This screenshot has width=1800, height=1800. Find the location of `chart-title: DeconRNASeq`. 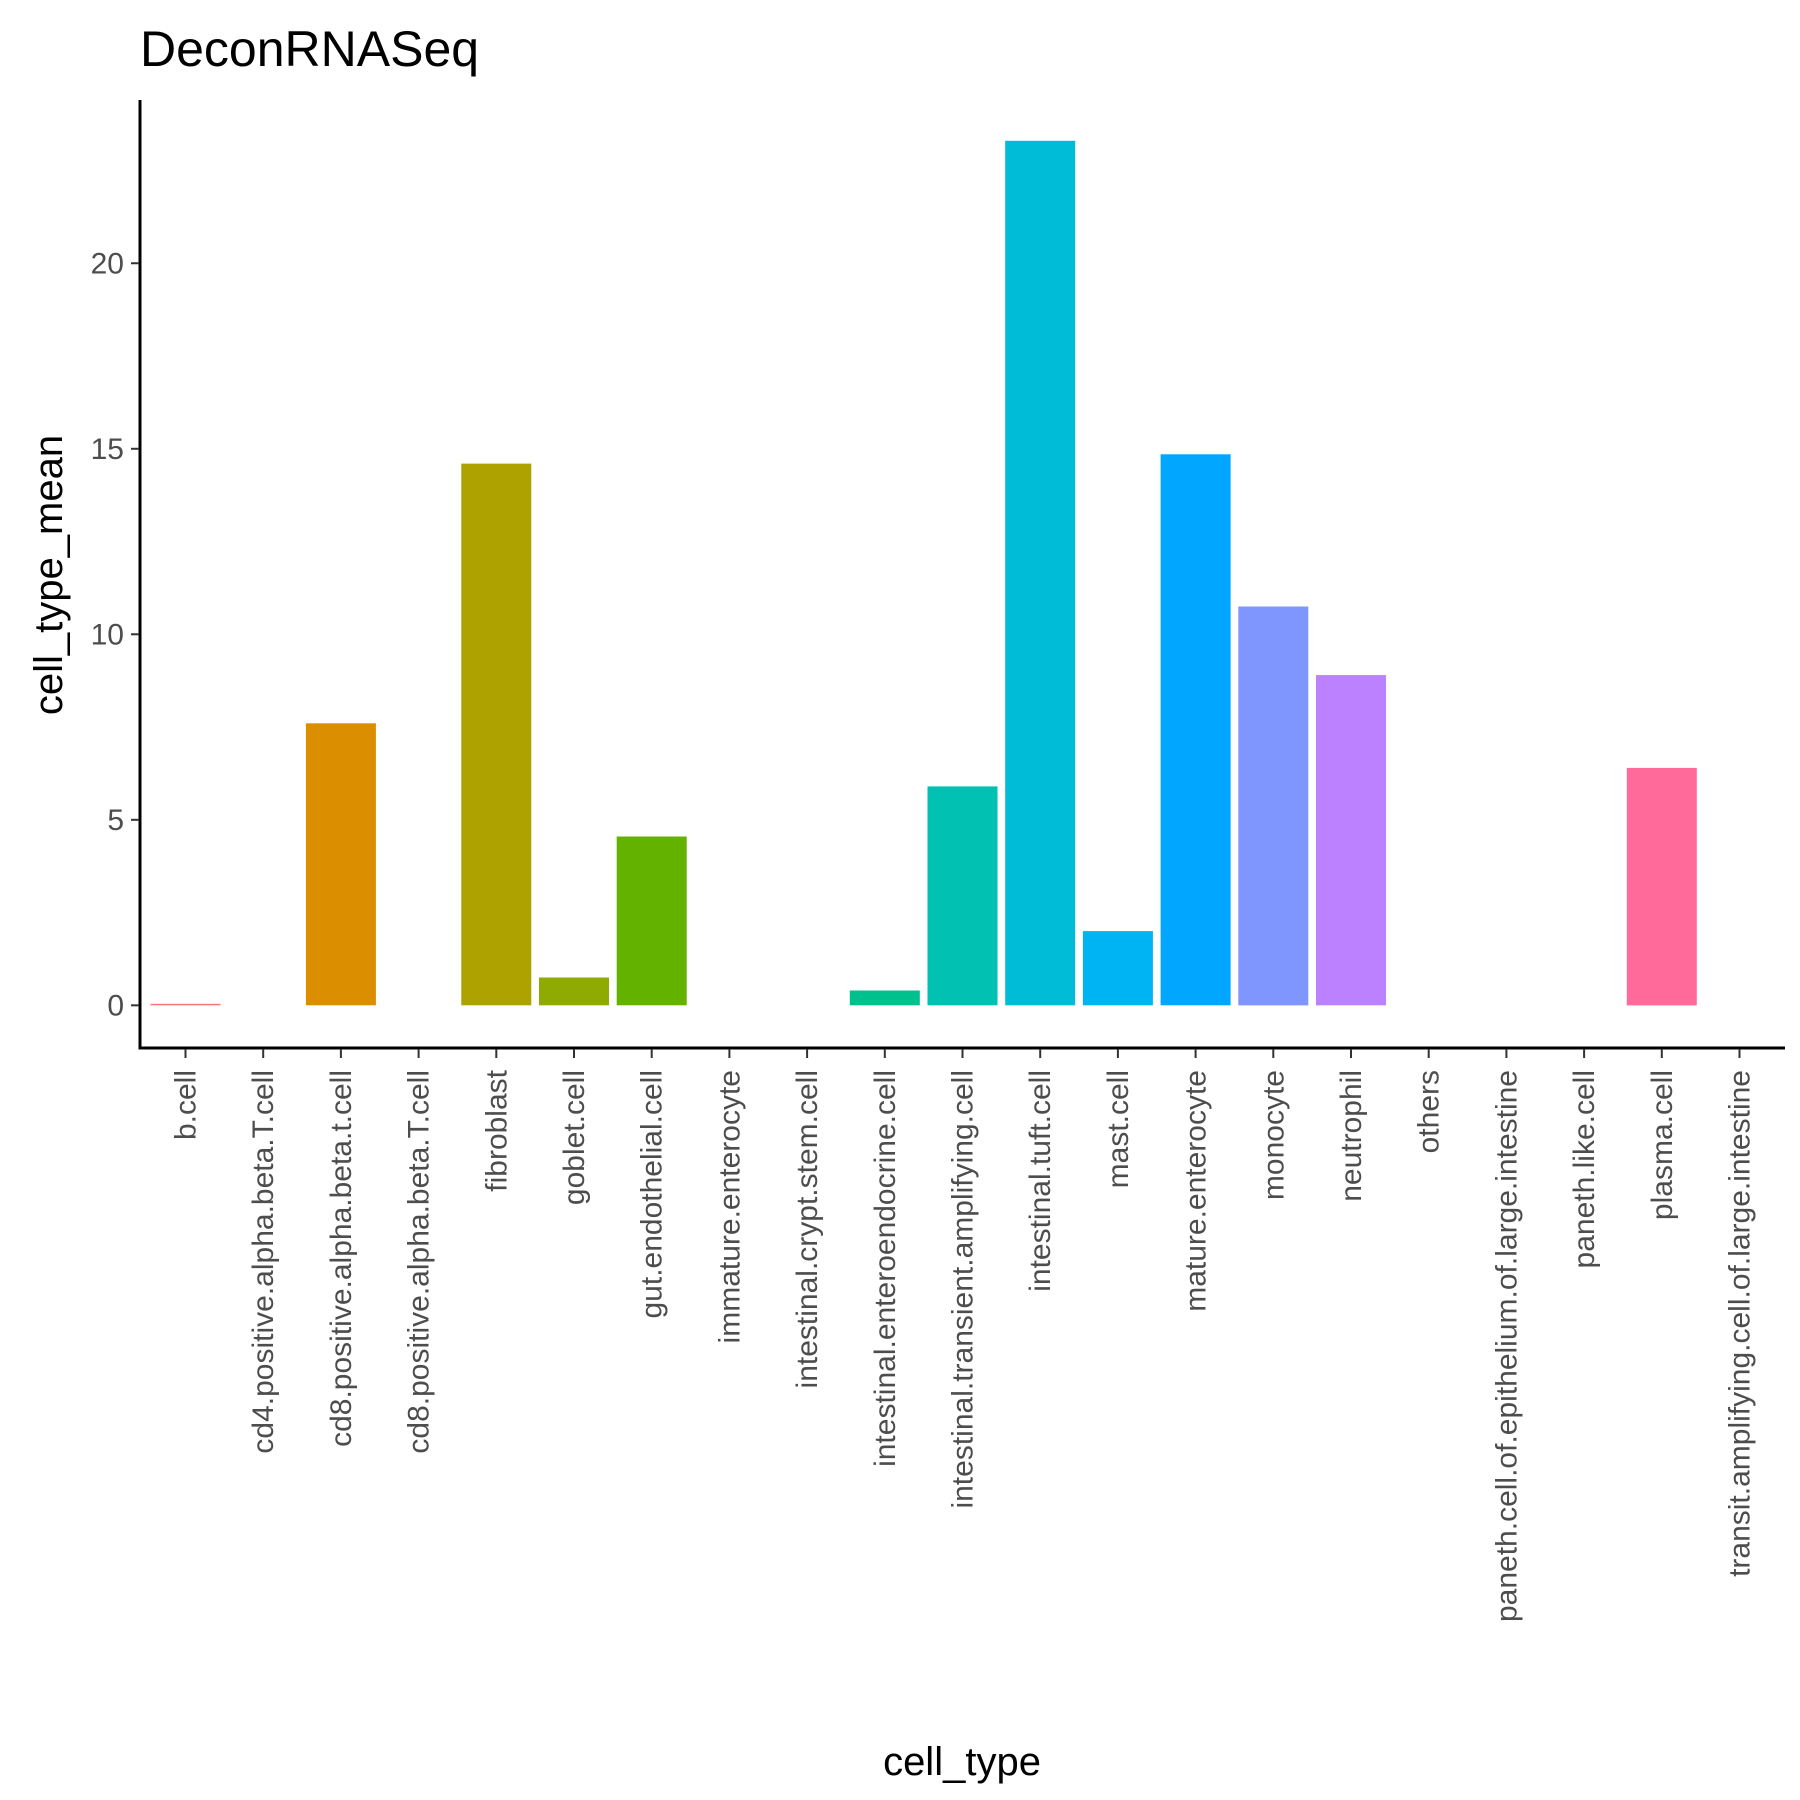

chart-title: DeconRNASeq is located at coordinates (309, 49).